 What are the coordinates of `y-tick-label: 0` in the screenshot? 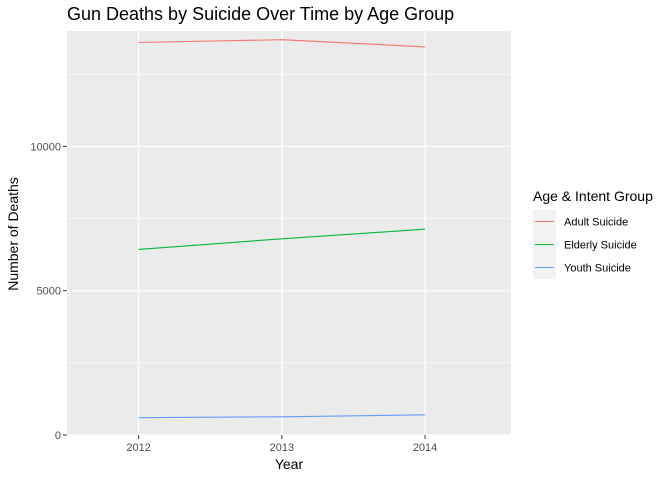 It's located at (58, 436).